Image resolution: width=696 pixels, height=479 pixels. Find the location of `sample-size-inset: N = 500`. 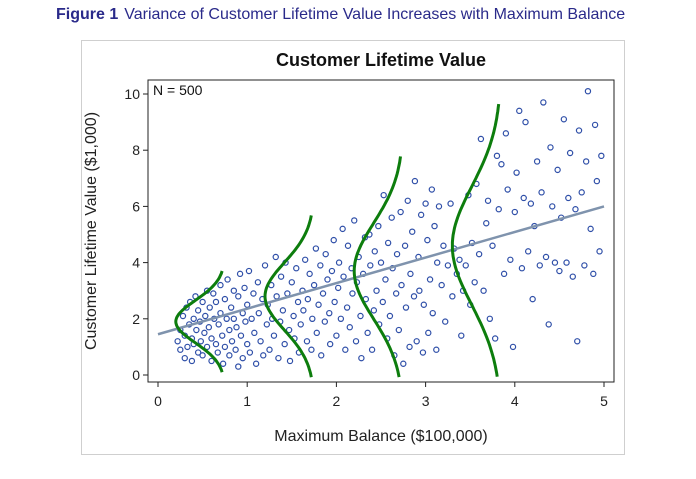

sample-size-inset: N = 500 is located at coordinates (178, 90).